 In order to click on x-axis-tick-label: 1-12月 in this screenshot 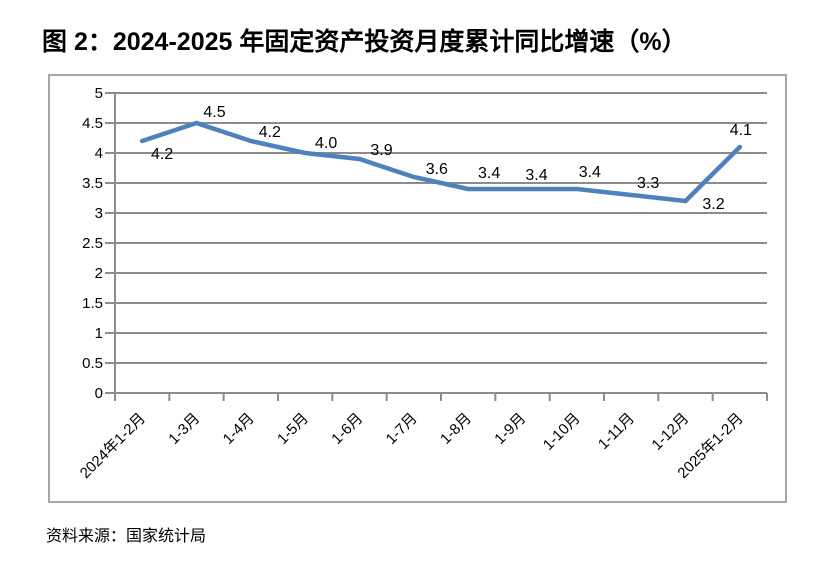, I will do `click(670, 432)`.